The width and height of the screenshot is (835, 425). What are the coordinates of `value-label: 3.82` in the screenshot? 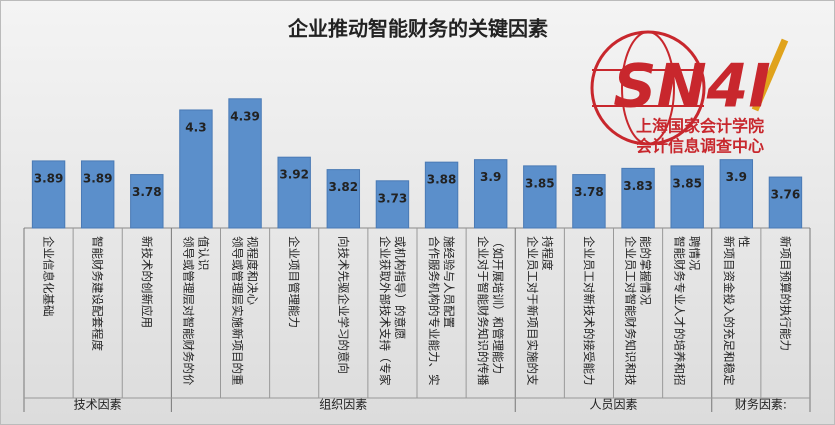 It's located at (344, 187).